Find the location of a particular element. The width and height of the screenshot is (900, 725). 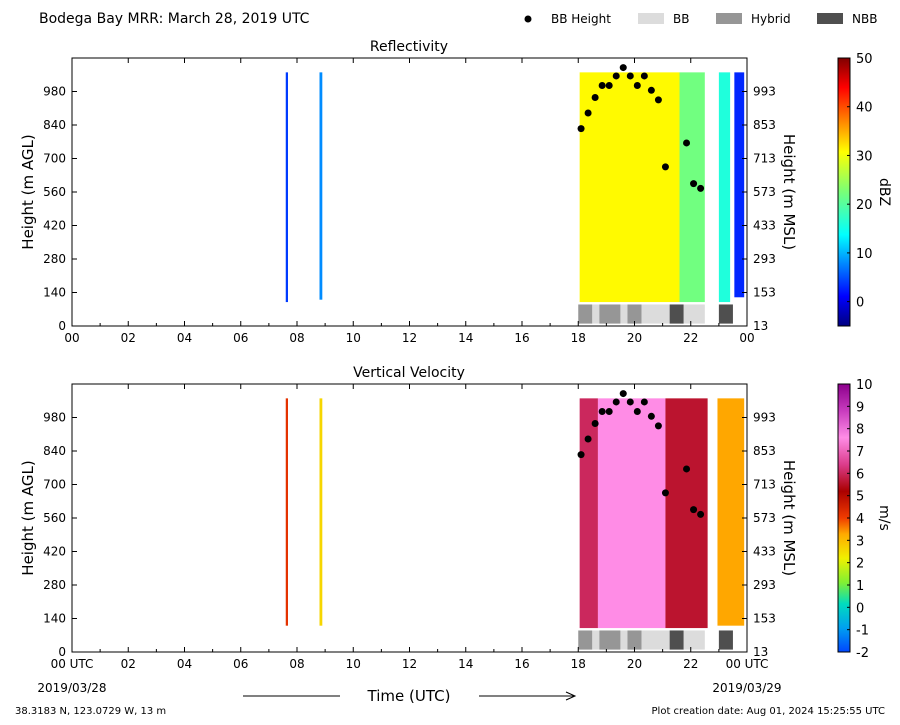

velocity-title: Vertical Velocity is located at coordinates (409, 373).